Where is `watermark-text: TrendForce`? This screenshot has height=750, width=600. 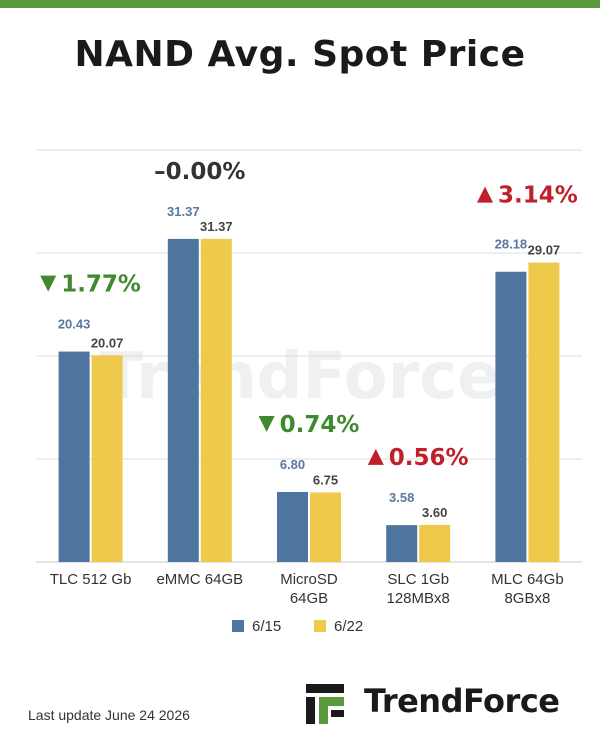
watermark-text: TrendForce is located at coordinates (300, 377).